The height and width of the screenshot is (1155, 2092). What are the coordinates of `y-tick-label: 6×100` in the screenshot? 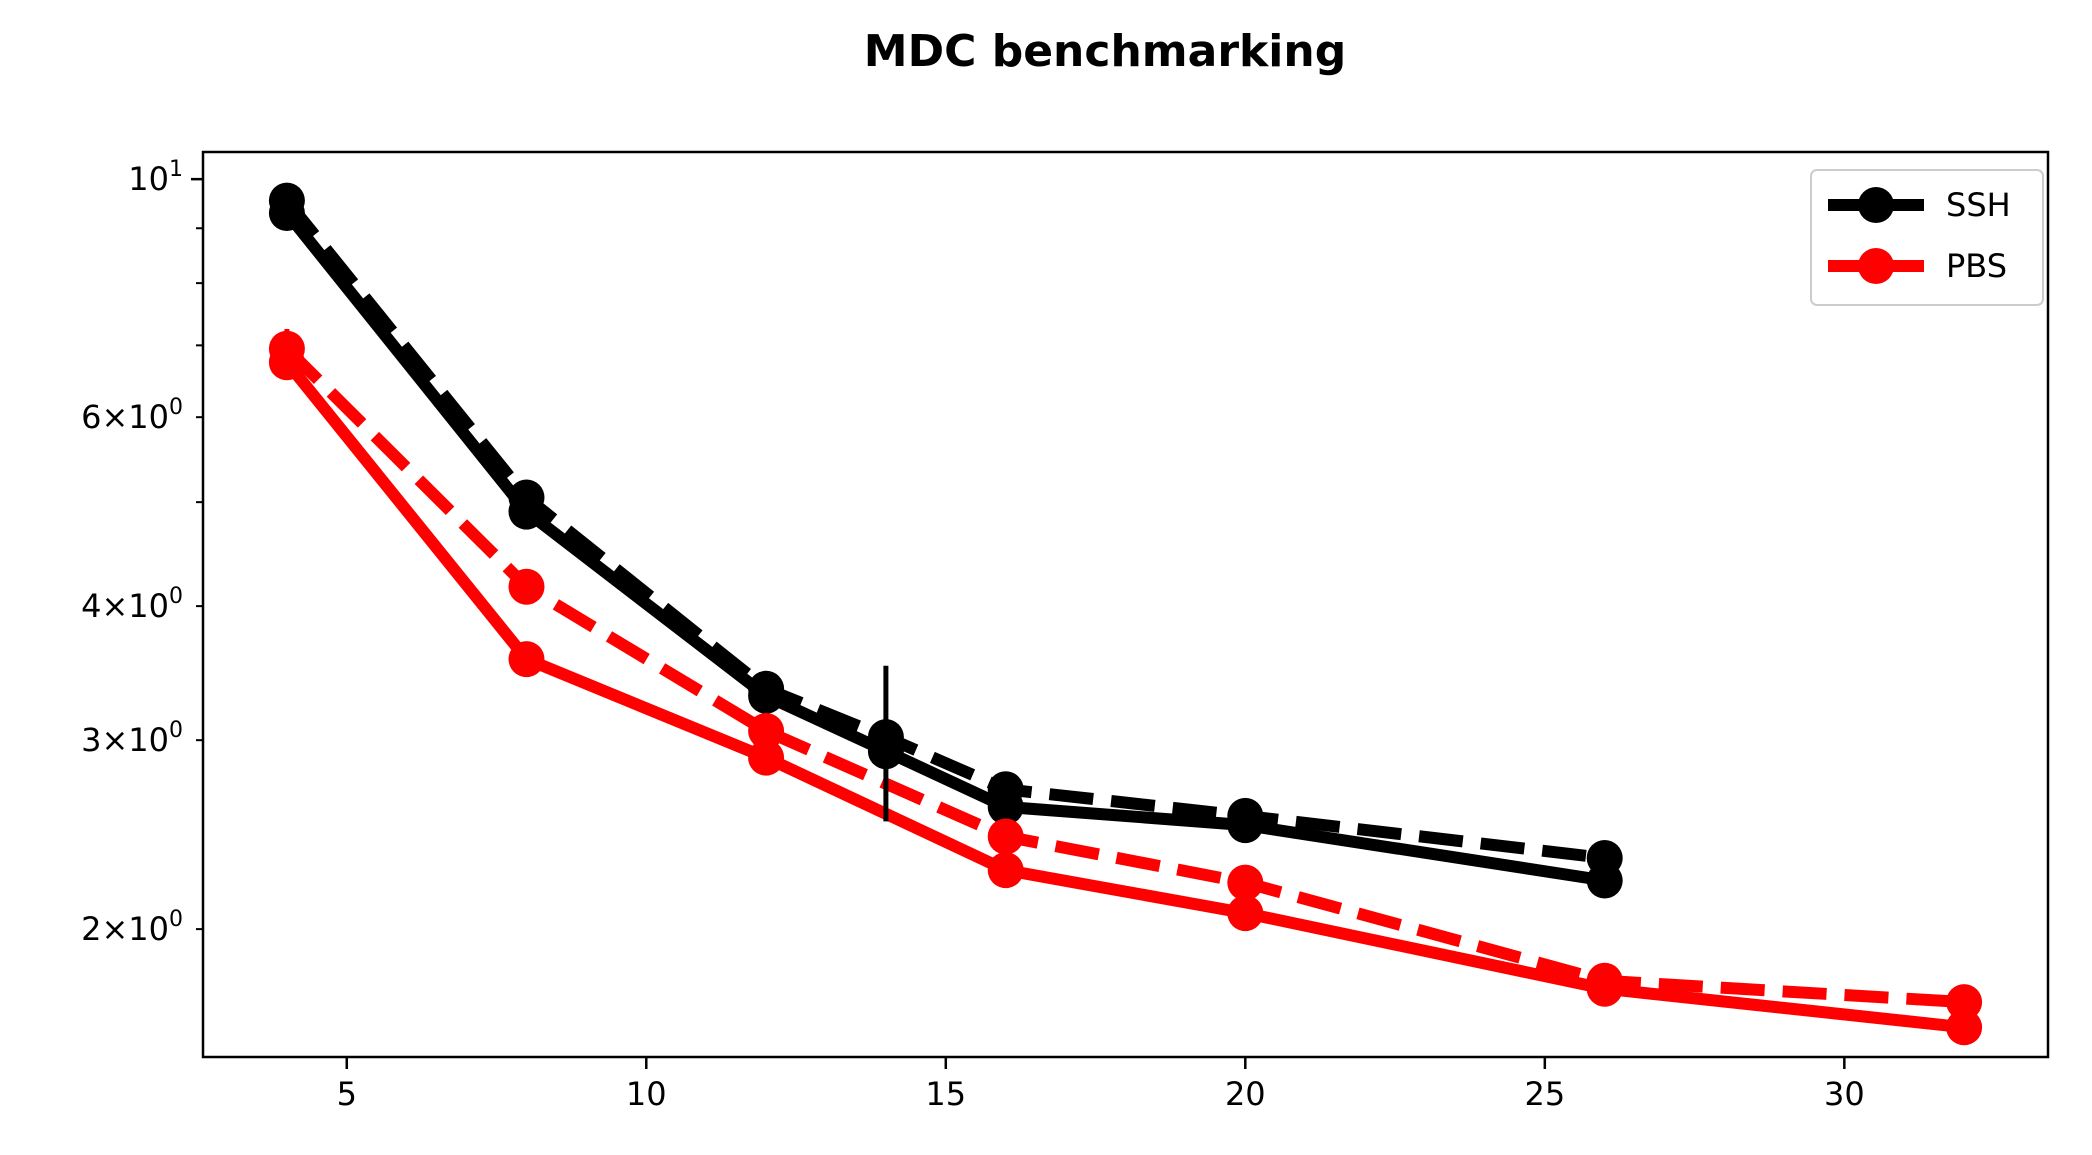 It's located at (132, 415).